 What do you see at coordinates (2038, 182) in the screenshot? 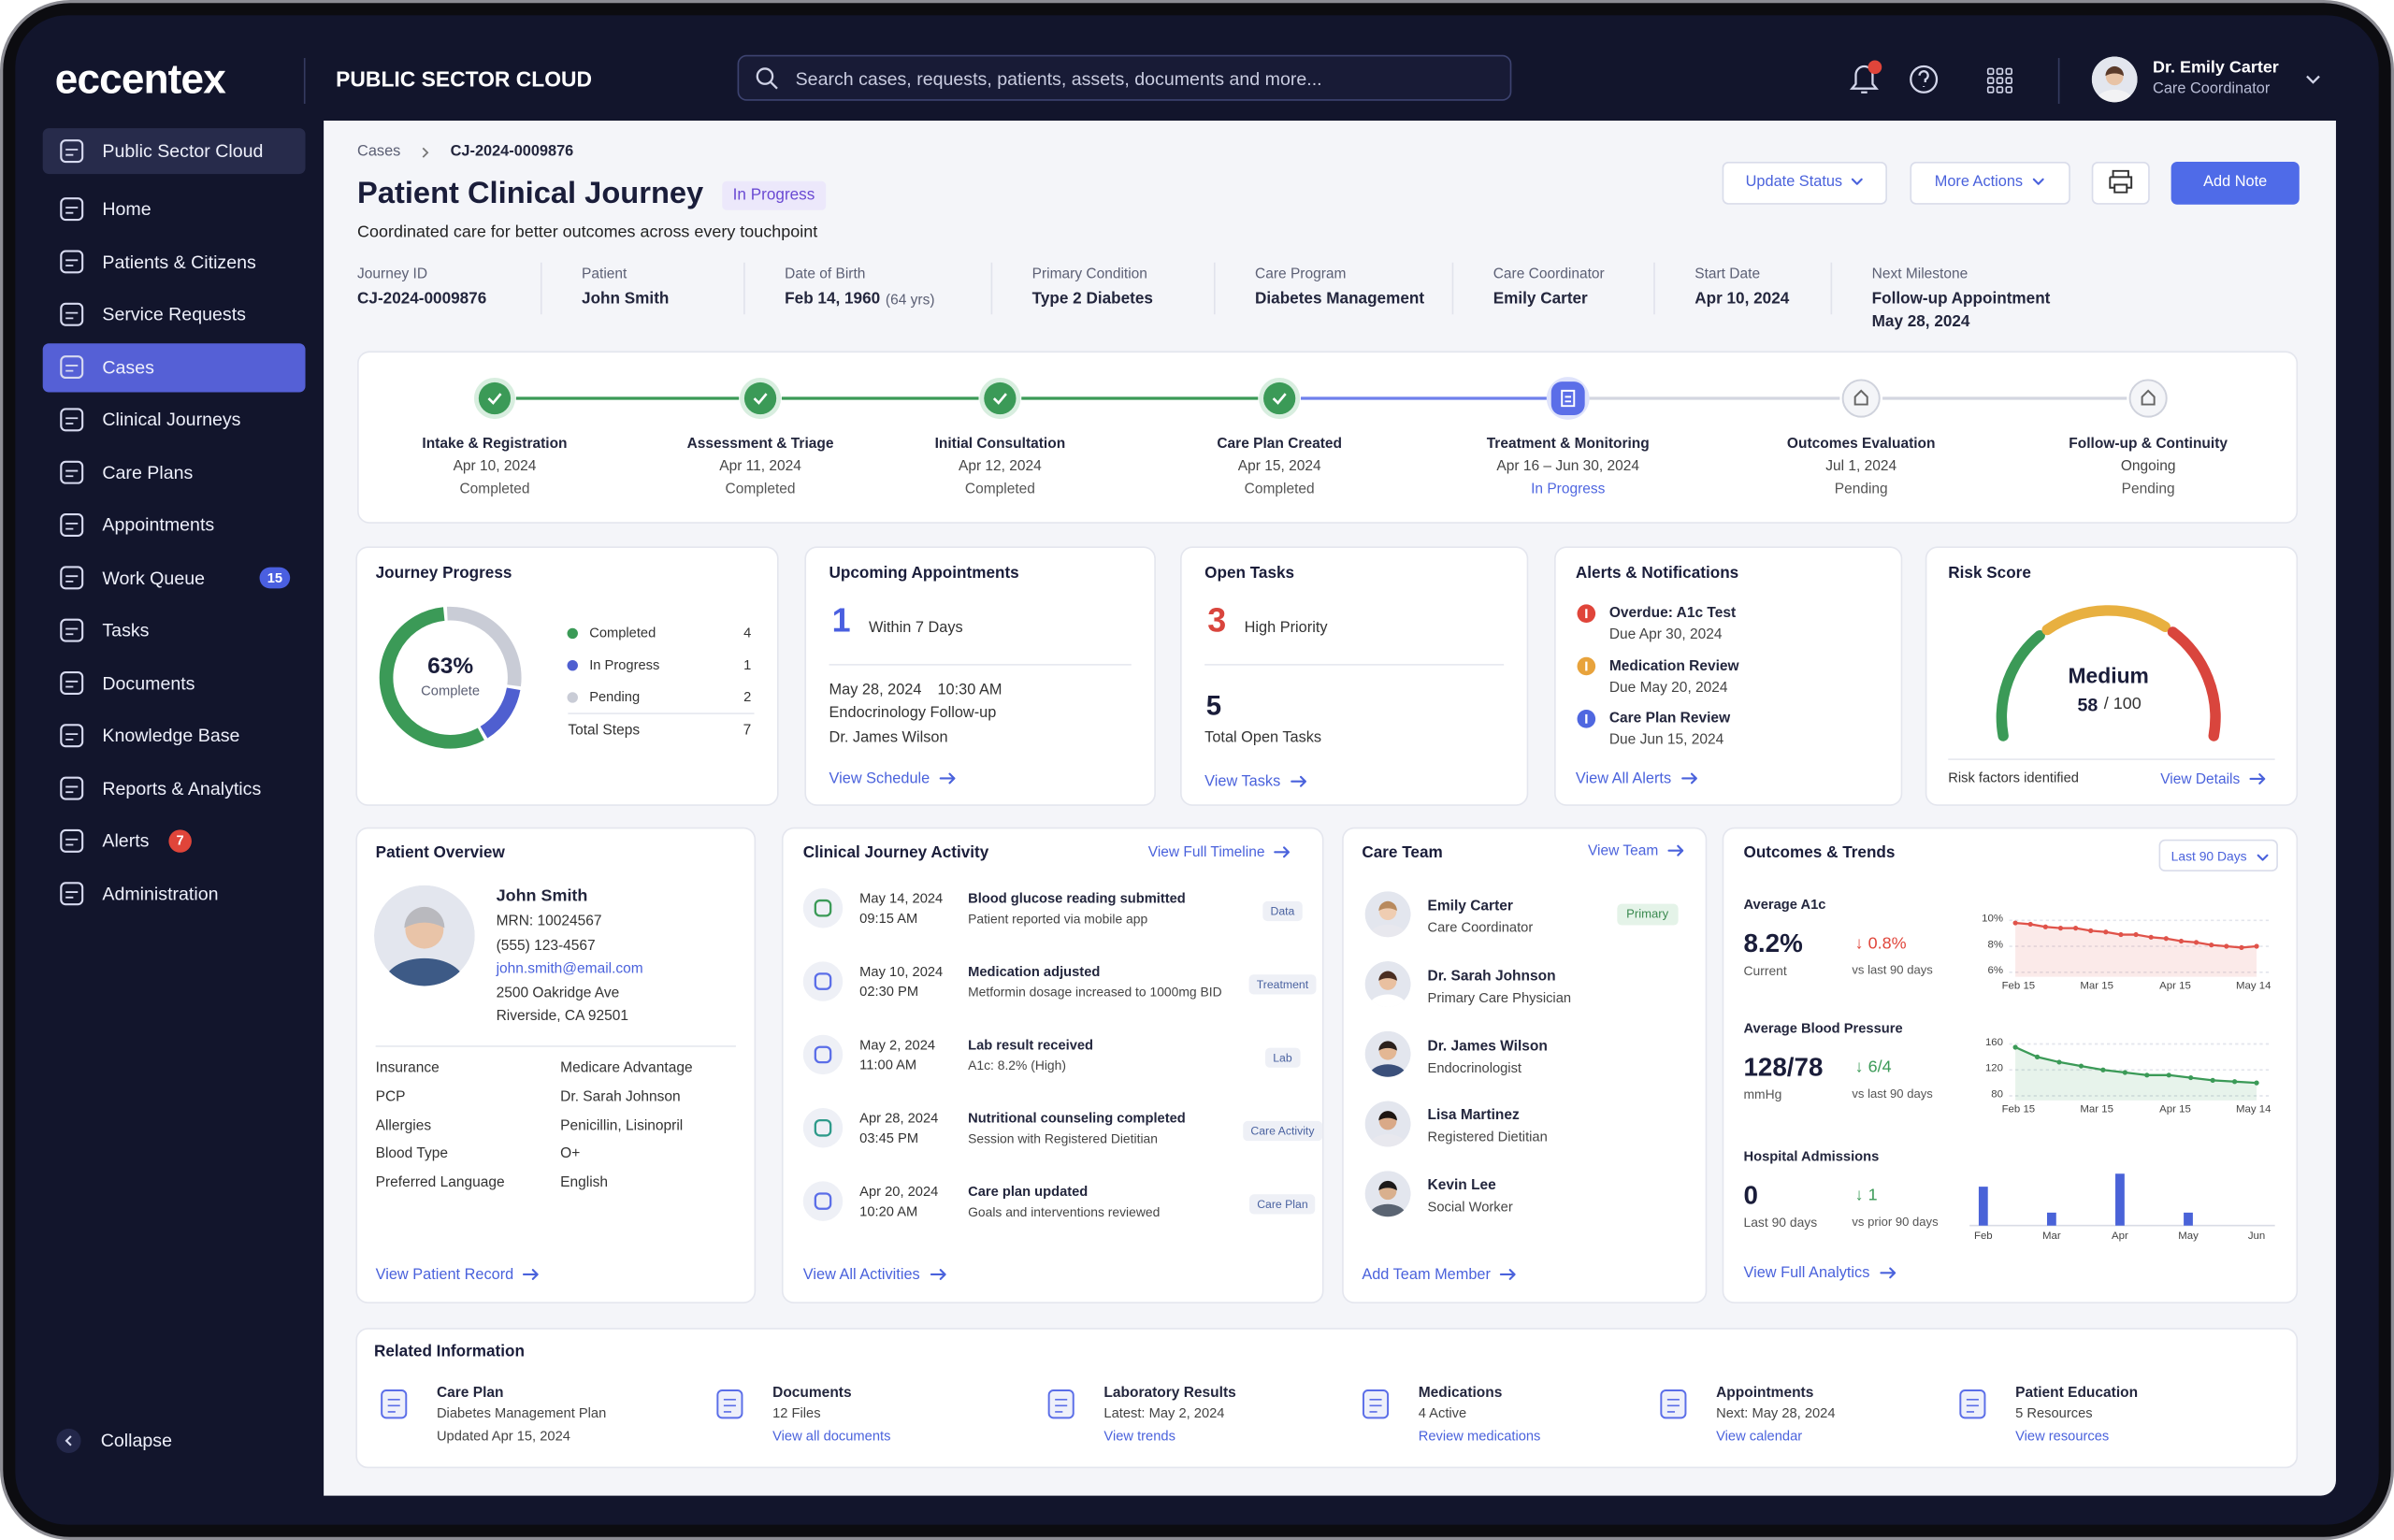
I see `chevron-icon-path` at bounding box center [2038, 182].